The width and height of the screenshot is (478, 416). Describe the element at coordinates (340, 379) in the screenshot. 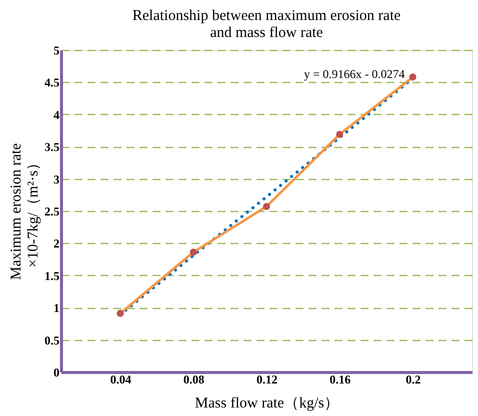

I see `x-tick-label: 0.16` at that location.